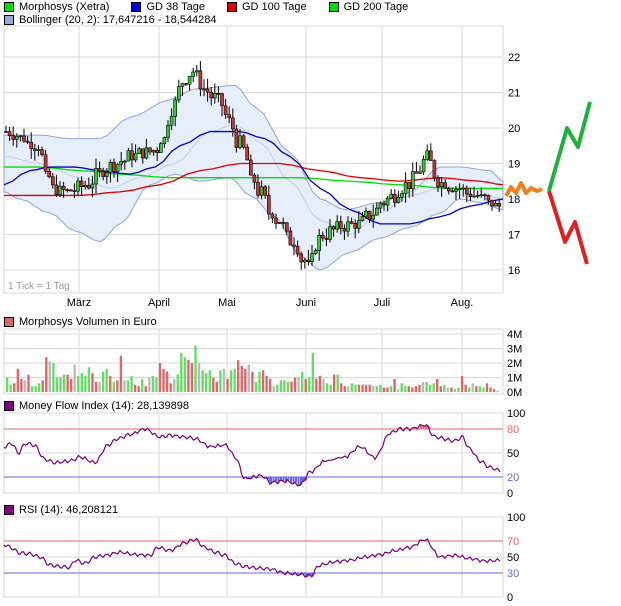  I want to click on volume-y-axis: 4M 3M 2M 1M 0M, so click(514, 364).